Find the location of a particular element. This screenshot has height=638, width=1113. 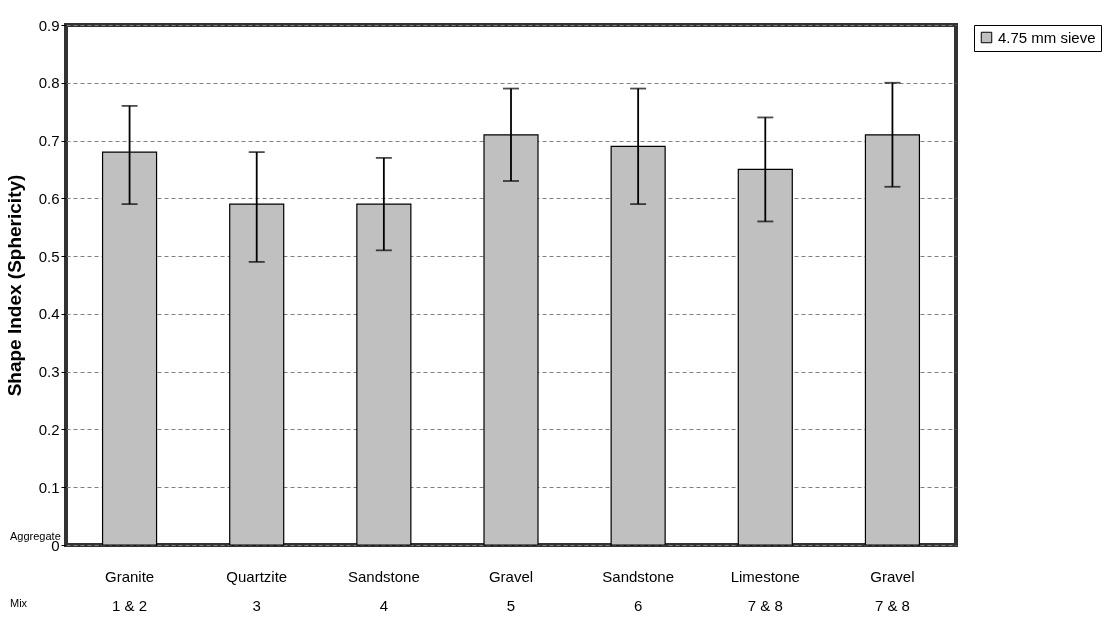

x-tick-label: Sandstone 4 is located at coordinates (383, 590).